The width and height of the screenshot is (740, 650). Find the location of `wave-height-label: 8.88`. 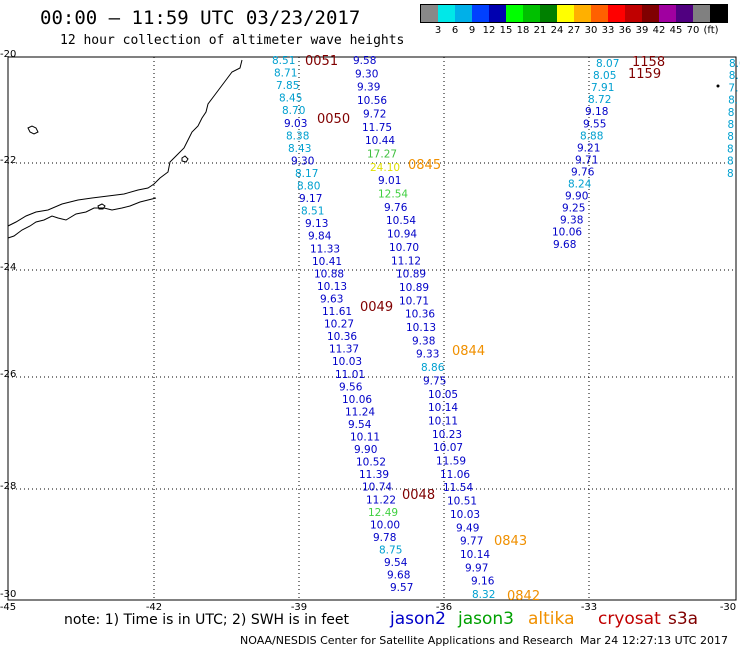

wave-height-label: 8.88 is located at coordinates (591, 136).